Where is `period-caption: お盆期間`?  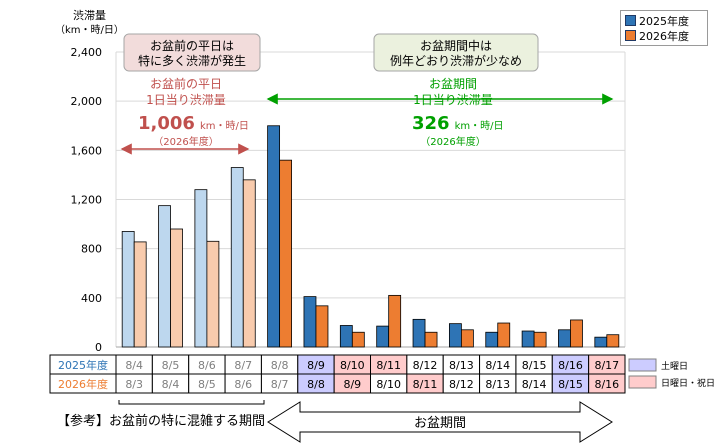
period-caption: お盆期間 is located at coordinates (440, 423).